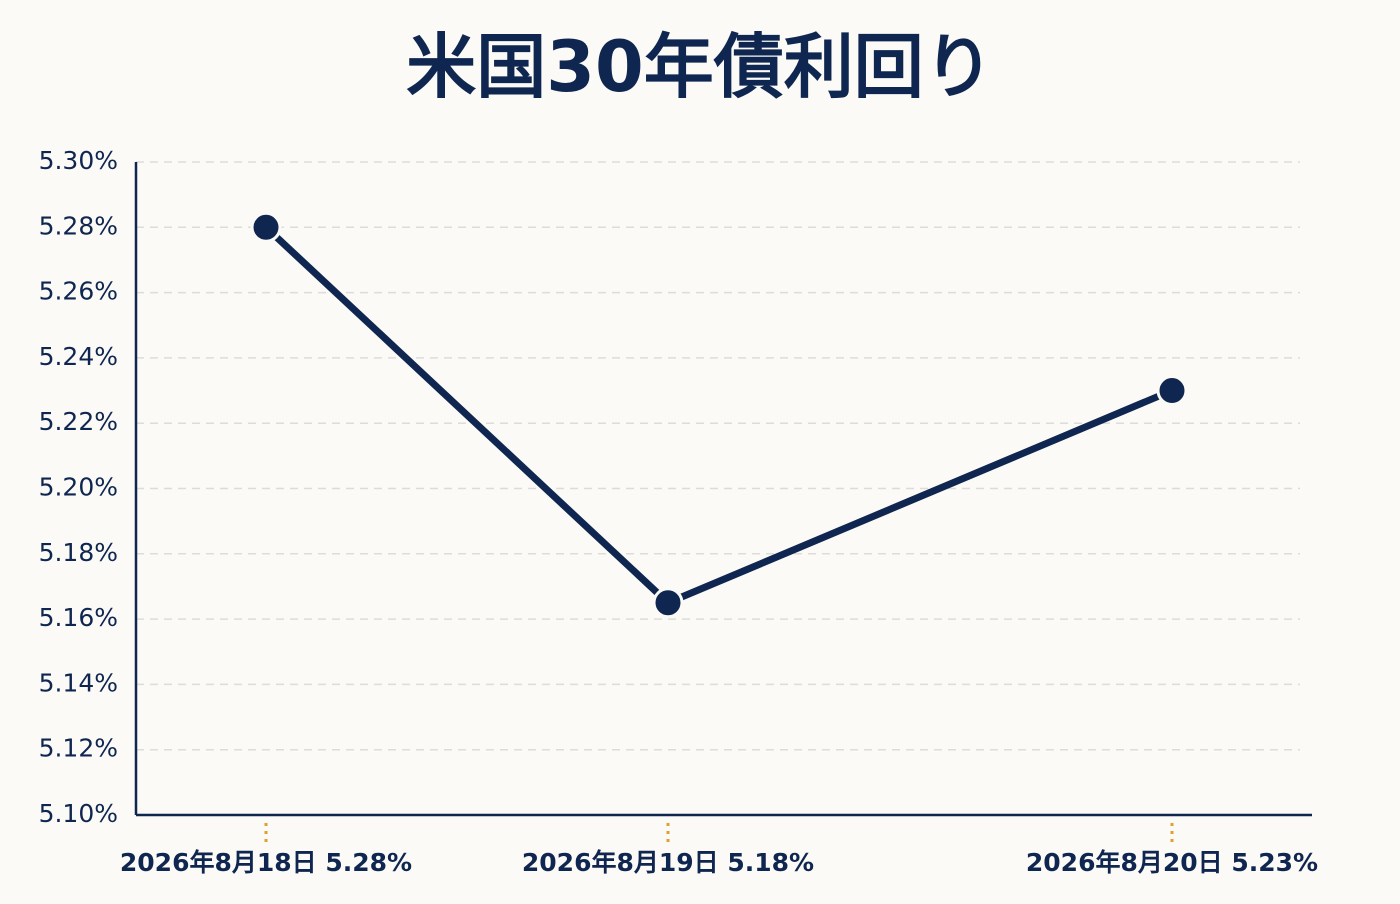  What do you see at coordinates (78, 421) in the screenshot?
I see `y-tick-label: 5.22%` at bounding box center [78, 421].